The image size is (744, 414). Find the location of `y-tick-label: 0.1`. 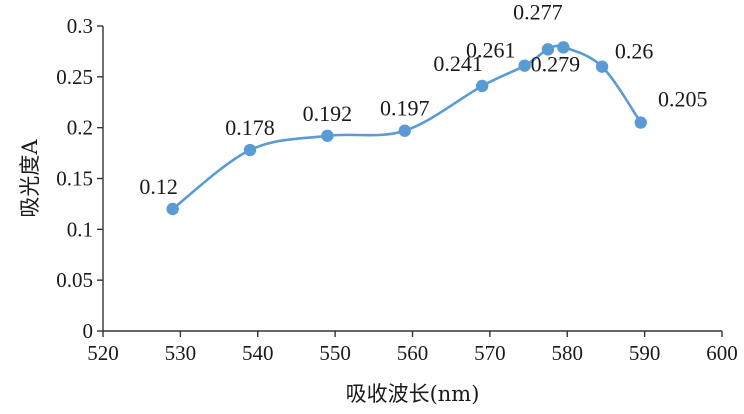

y-tick-label: 0.1 is located at coordinates (80, 229).